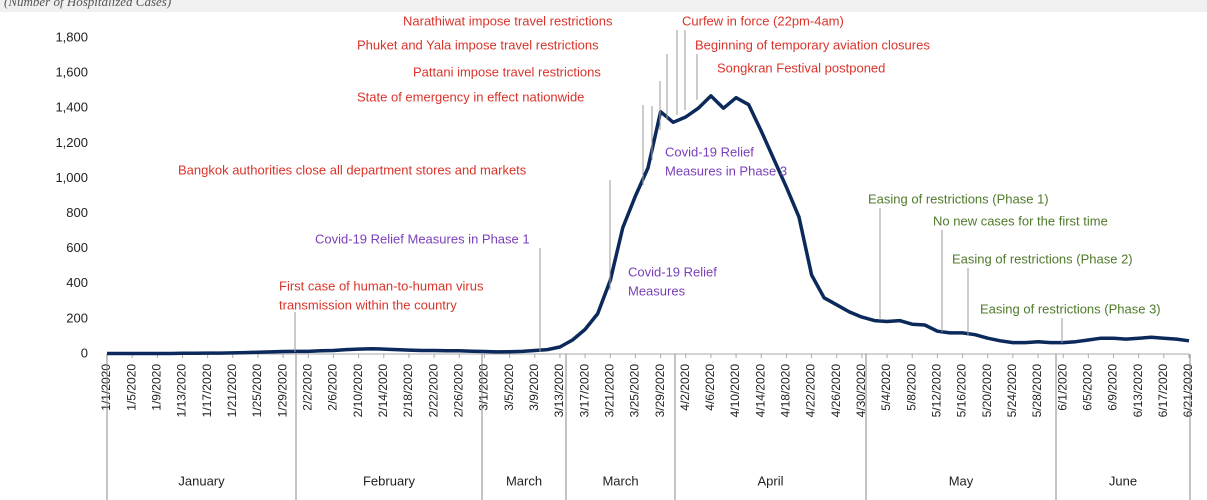 Image resolution: width=1207 pixels, height=500 pixels. I want to click on x-tick-label: 4/10/2020, so click(735, 391).